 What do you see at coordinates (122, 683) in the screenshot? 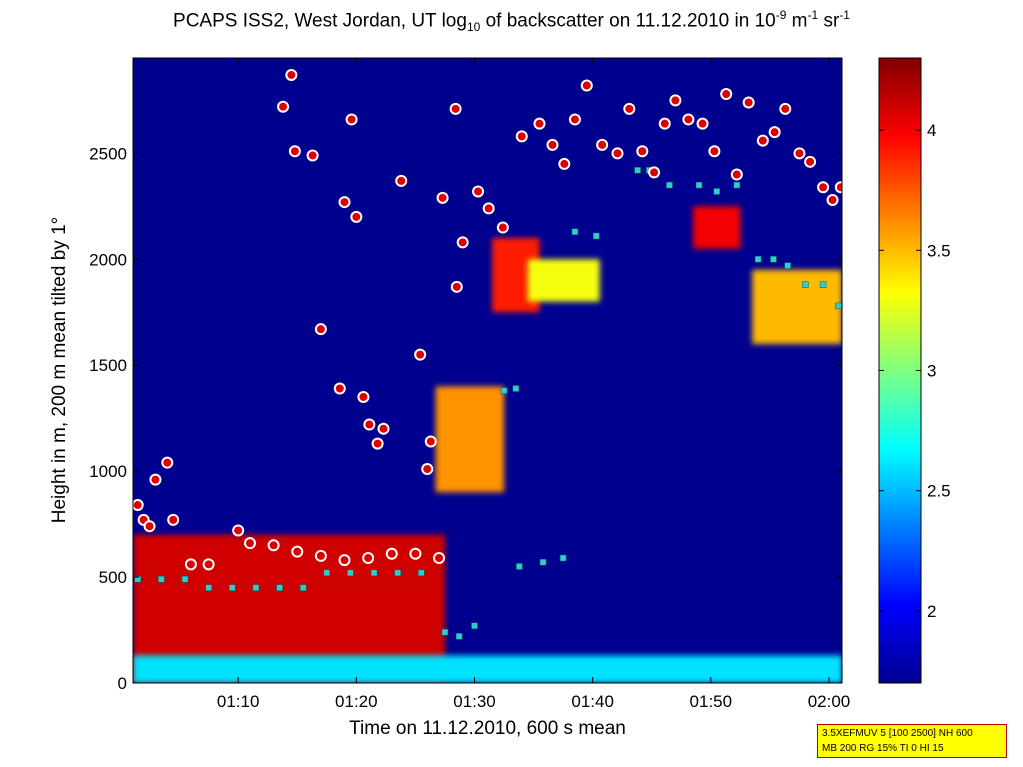
I see `y-tick-label: 0` at bounding box center [122, 683].